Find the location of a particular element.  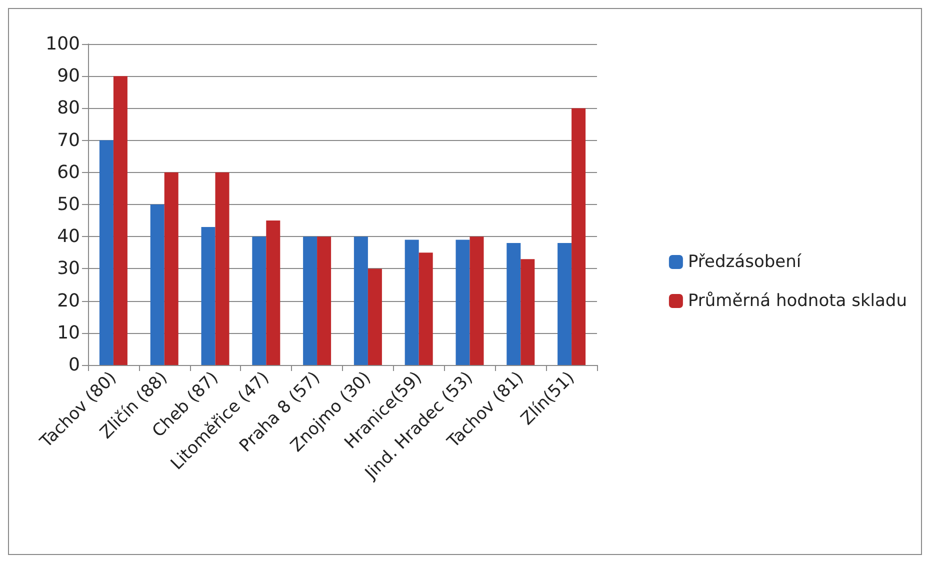

y-tick-label: 70 is located at coordinates (68, 140).